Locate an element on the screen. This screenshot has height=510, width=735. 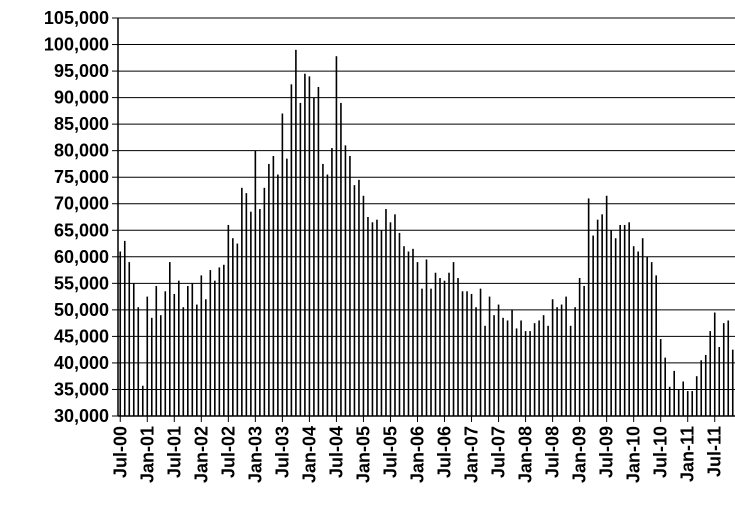
x-tick-label: Jan-07 is located at coordinates (472, 454).